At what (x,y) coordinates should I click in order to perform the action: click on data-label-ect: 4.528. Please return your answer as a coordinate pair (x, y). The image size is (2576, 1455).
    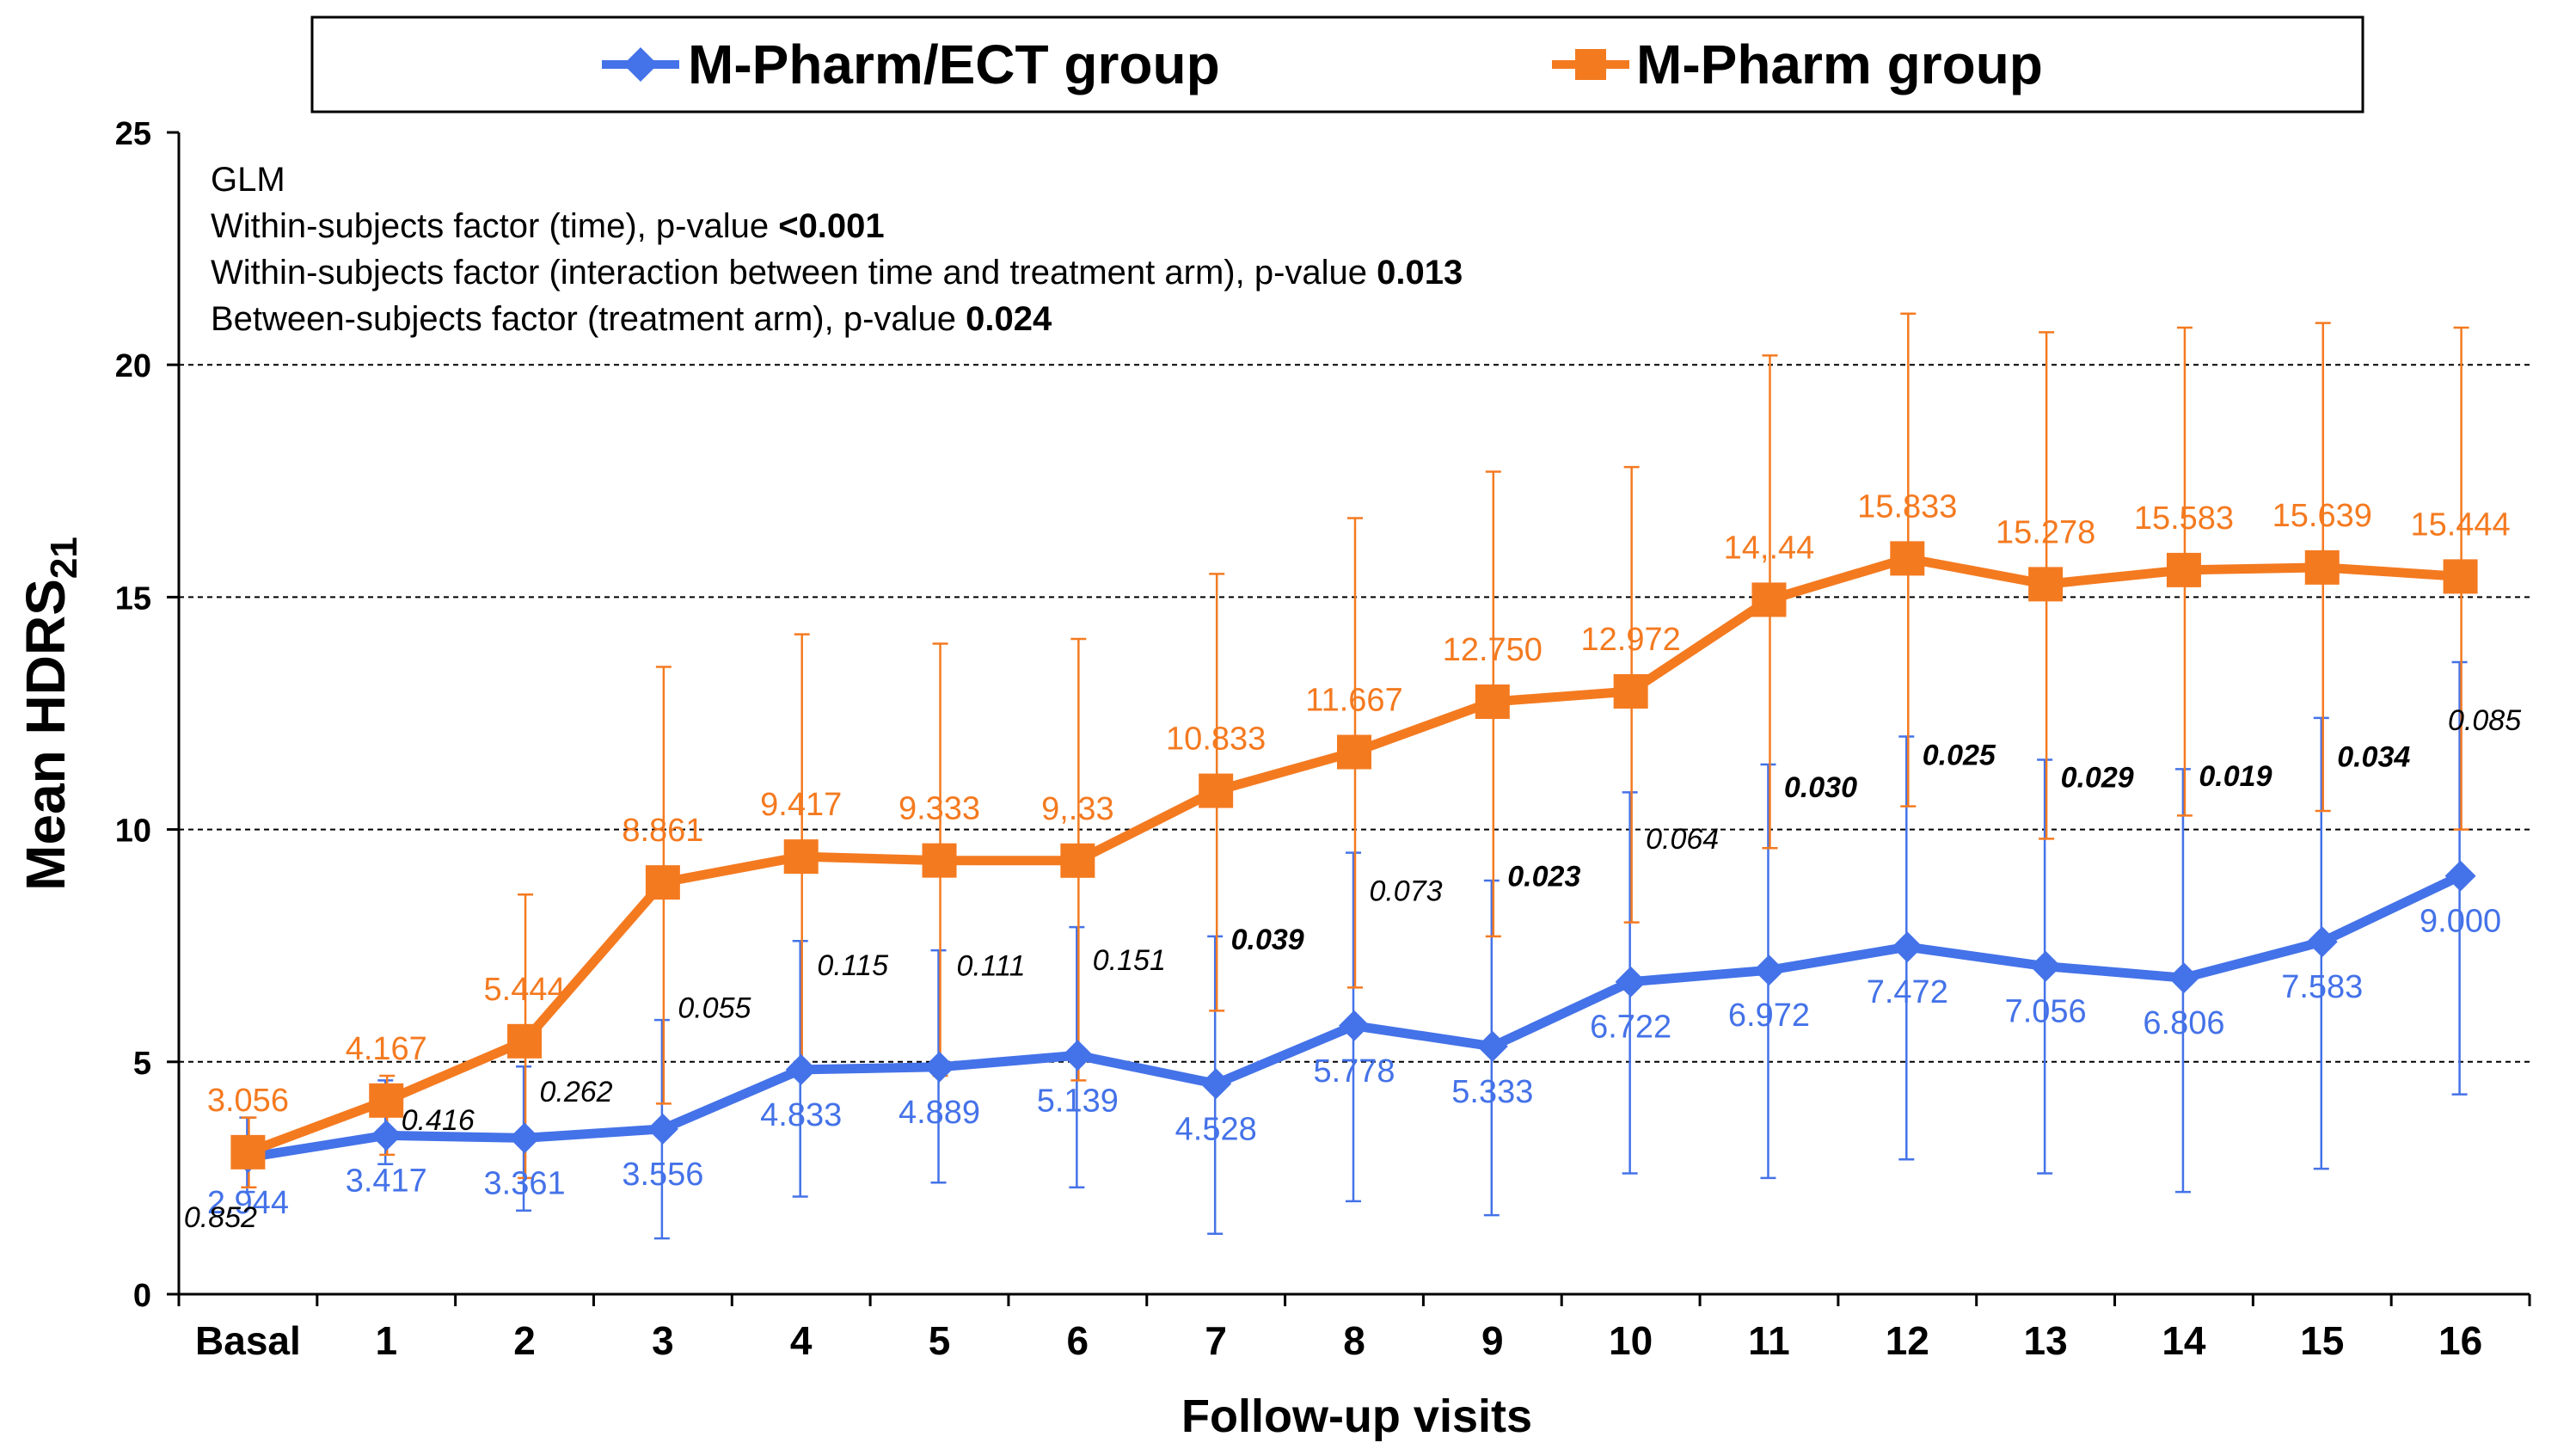
    Looking at the image, I should click on (1216, 1129).